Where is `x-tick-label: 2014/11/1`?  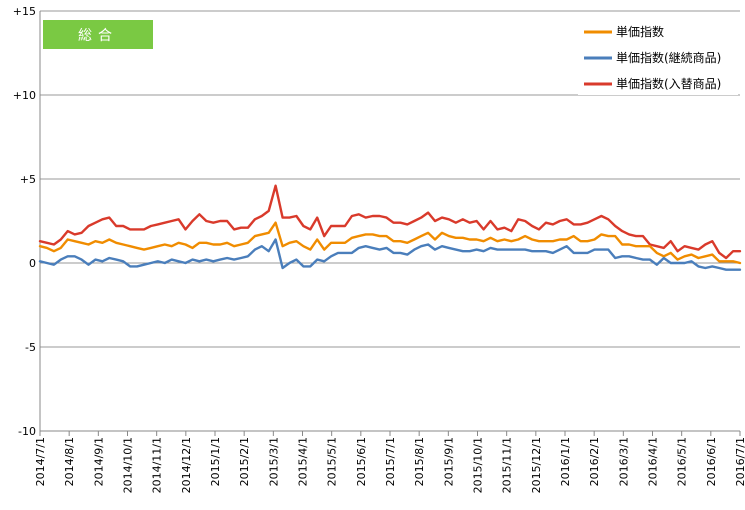 x-tick-label: 2014/11/1 is located at coordinates (157, 465).